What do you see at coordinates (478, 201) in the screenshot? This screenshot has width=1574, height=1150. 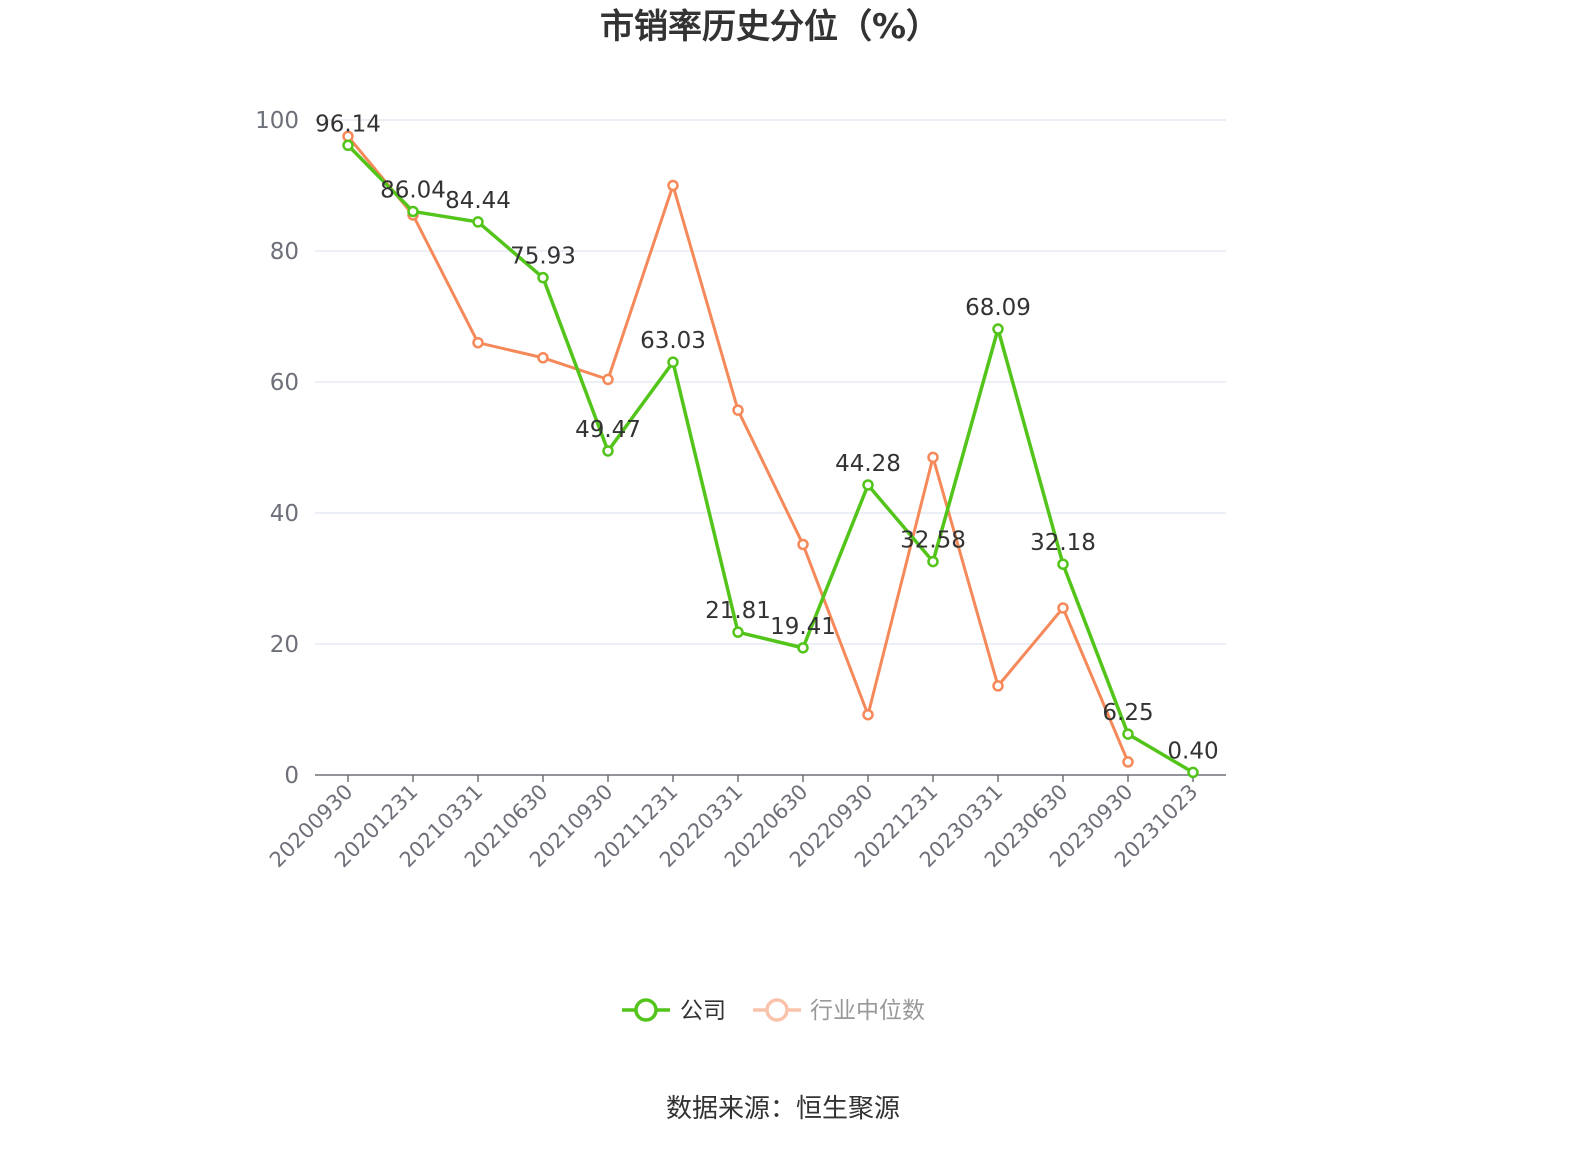 I see `data-label: 84.44` at bounding box center [478, 201].